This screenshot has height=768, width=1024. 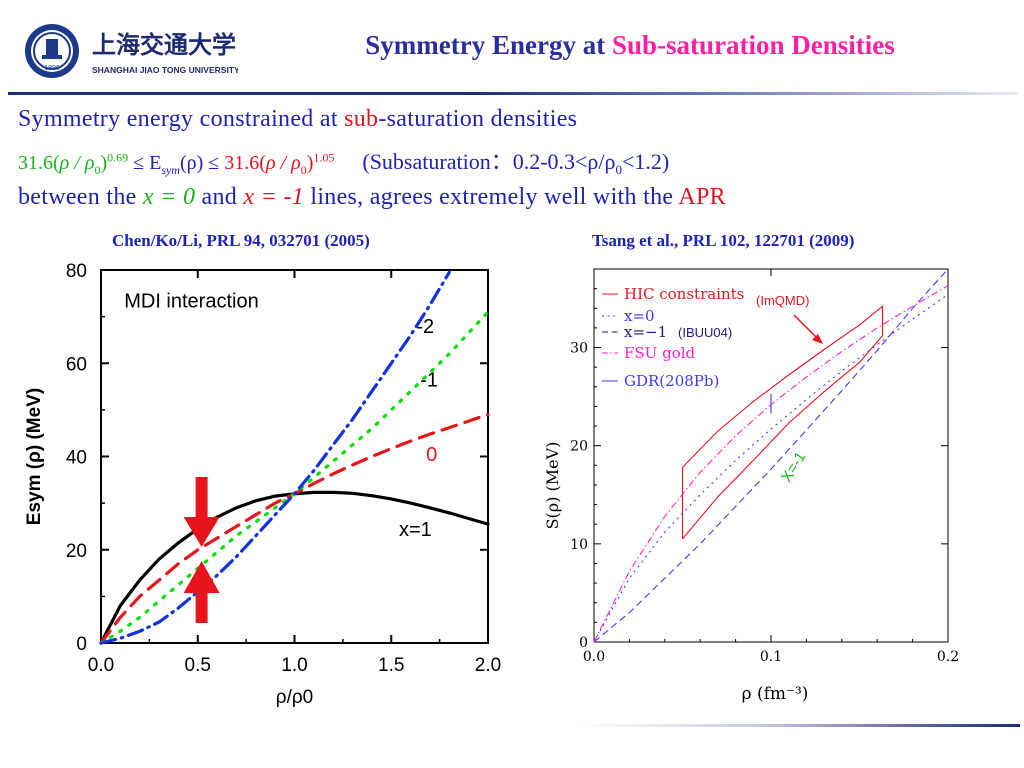 I want to click on label-x-1: x=1, so click(x=415, y=530).